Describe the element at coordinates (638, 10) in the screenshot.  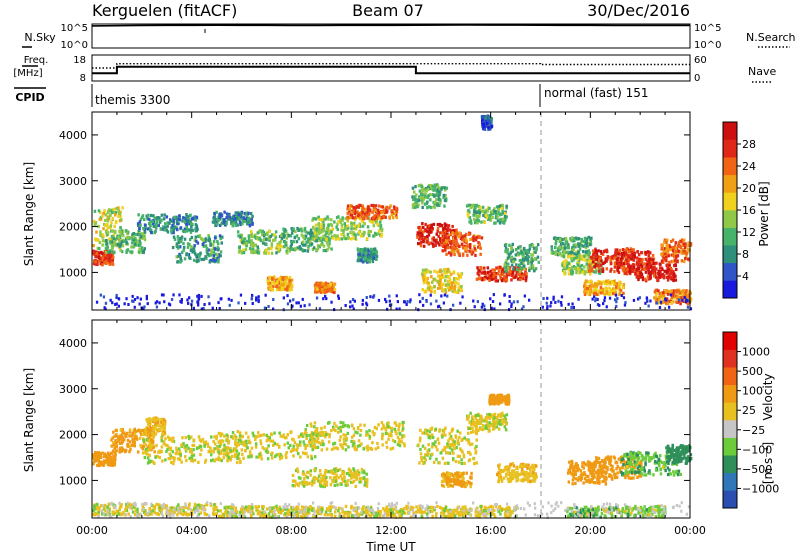
I see `date-title: 30/Dec/2016` at that location.